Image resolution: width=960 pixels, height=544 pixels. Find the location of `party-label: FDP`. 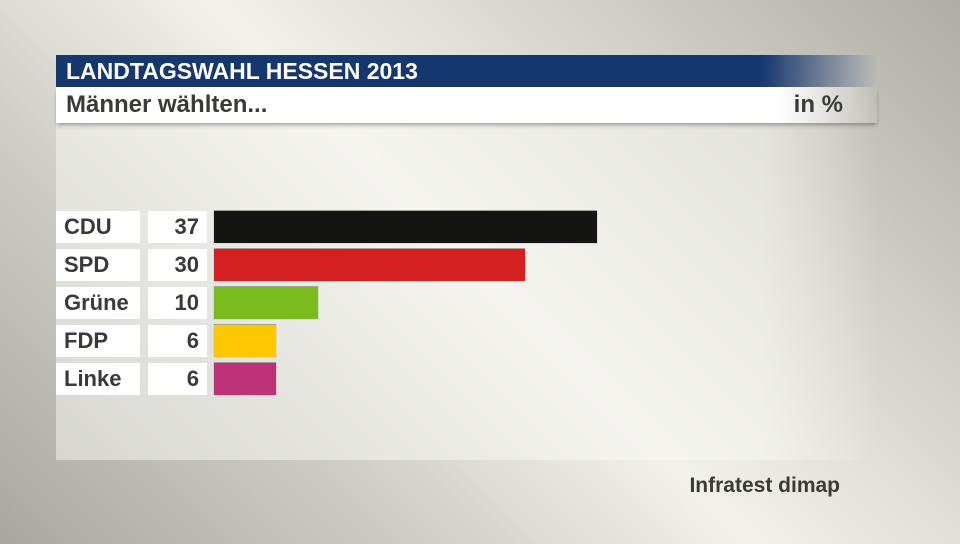

party-label: FDP is located at coordinates (98, 341).